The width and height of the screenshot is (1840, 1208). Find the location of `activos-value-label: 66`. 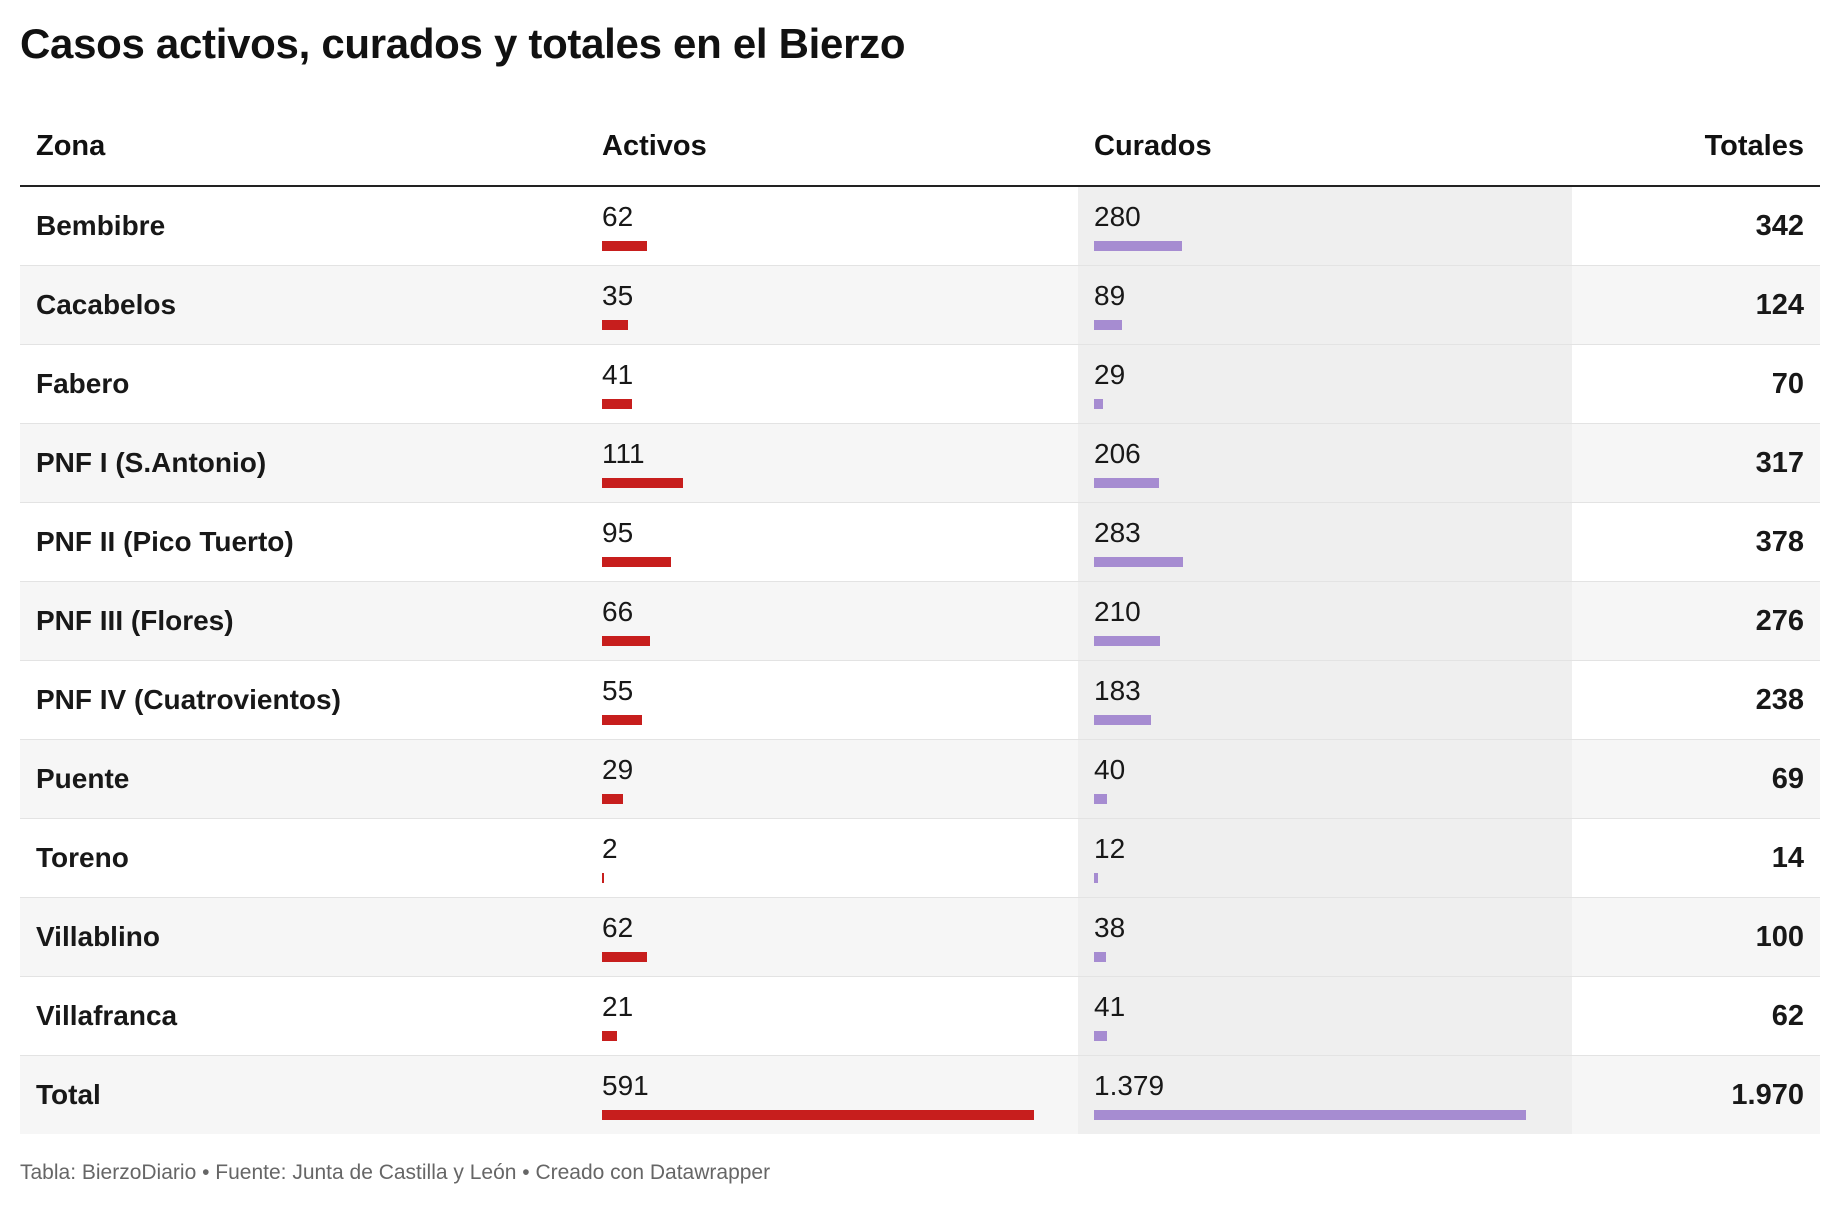

activos-value-label: 66 is located at coordinates (618, 611).